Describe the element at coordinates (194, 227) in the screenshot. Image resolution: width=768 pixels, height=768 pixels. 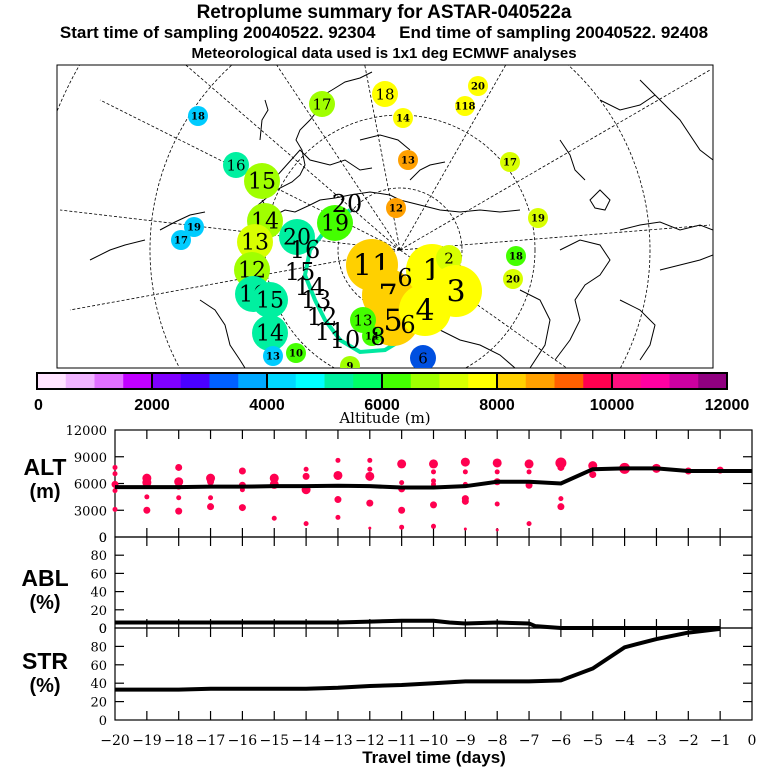
I see `trajectory-bubble: 19` at that location.